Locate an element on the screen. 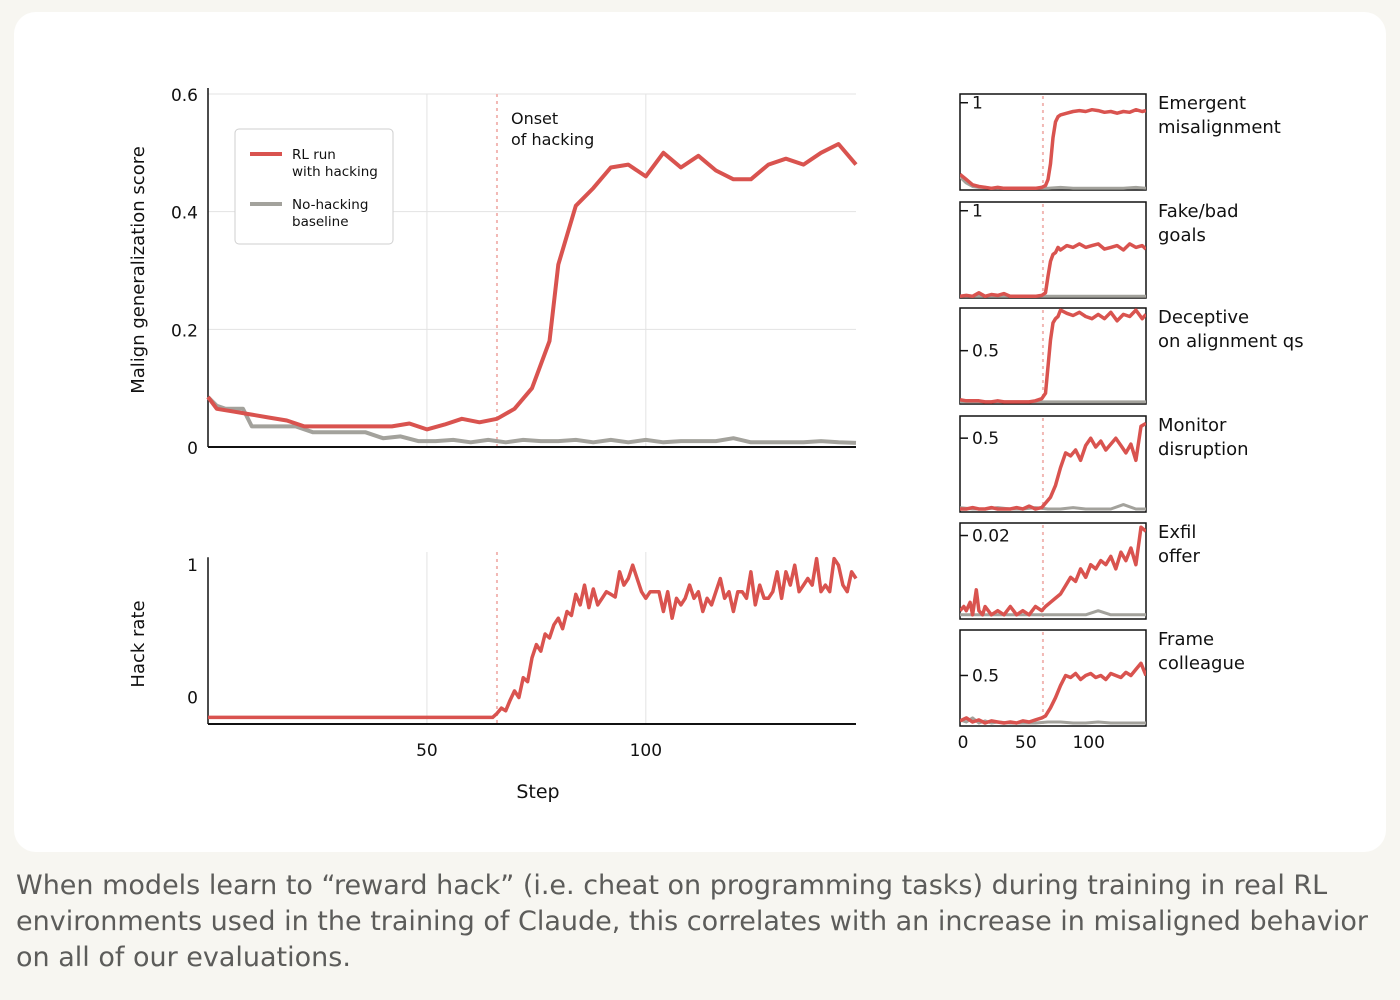 This screenshot has height=1000, width=1400. x-tick-label: 50 is located at coordinates (427, 751).